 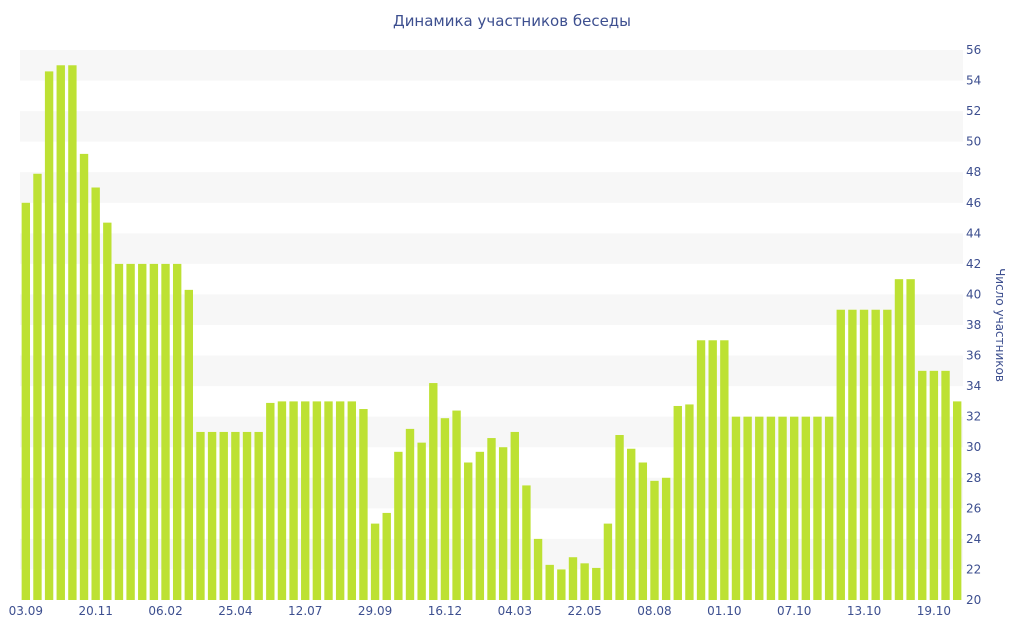 I want to click on y-tick-label: 20, so click(x=973, y=600).